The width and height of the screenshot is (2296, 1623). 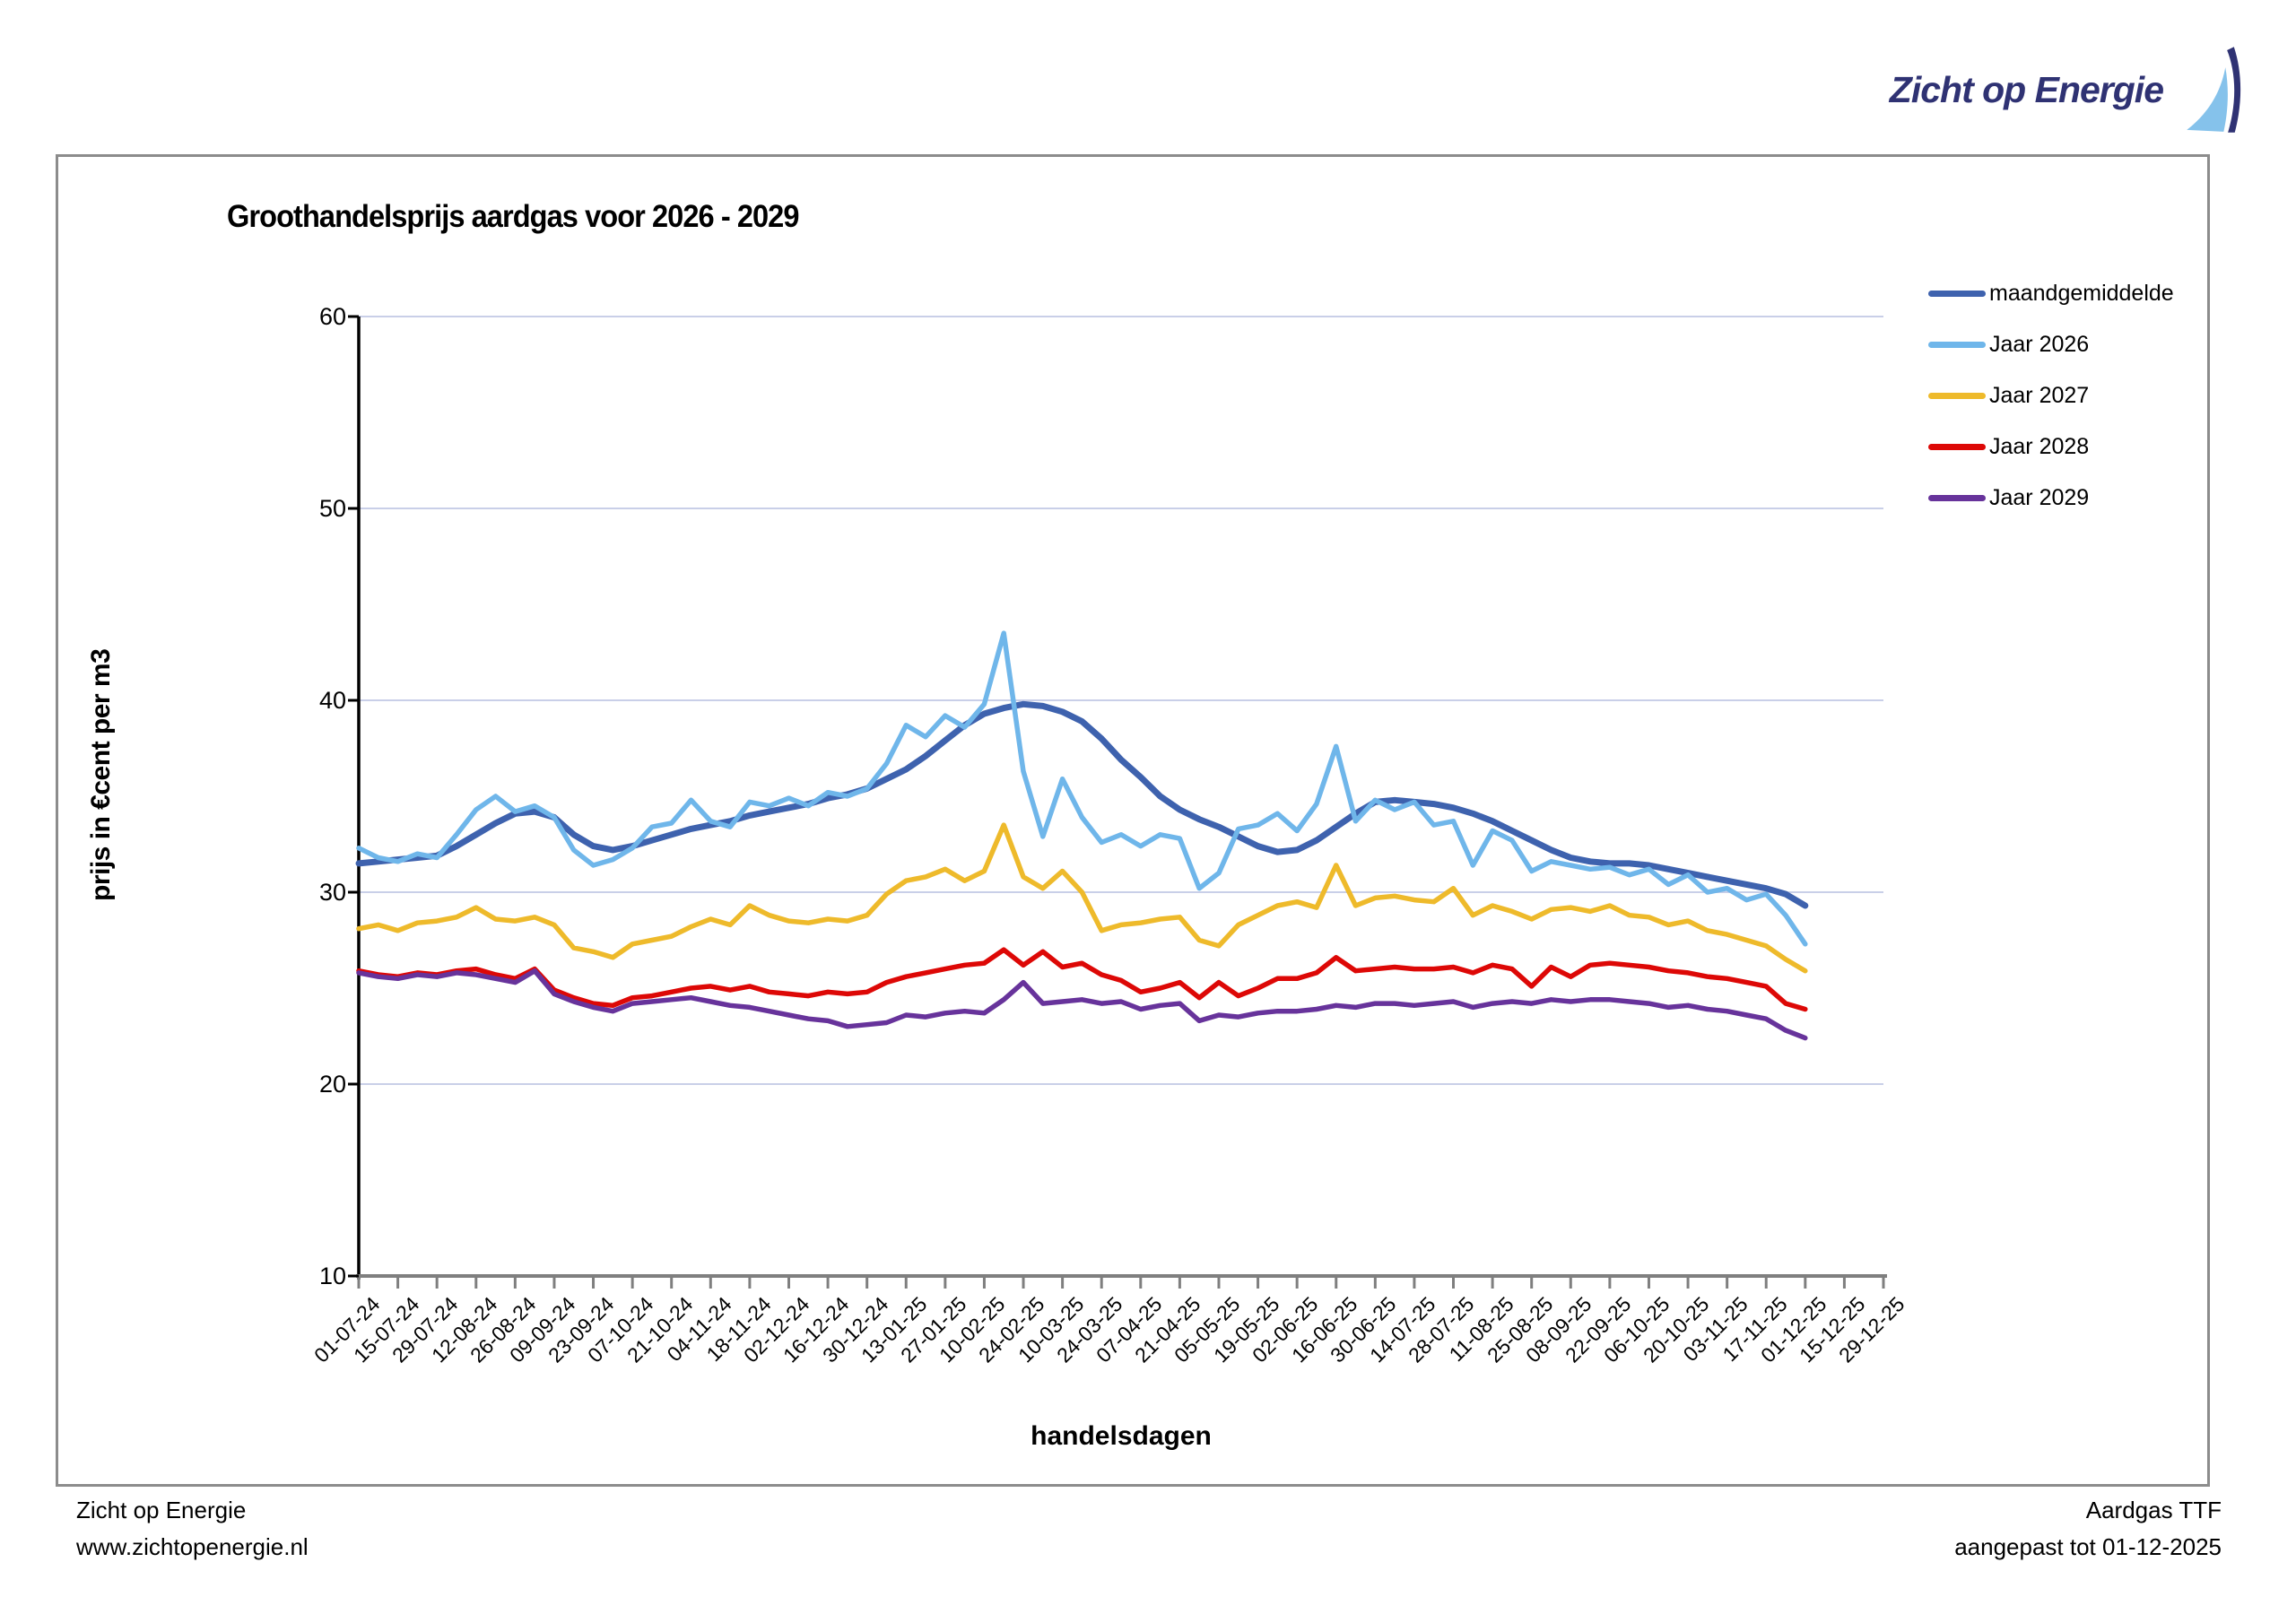 What do you see at coordinates (192, 1546) in the screenshot?
I see `footer-website: www.zichtopenergie.nl` at bounding box center [192, 1546].